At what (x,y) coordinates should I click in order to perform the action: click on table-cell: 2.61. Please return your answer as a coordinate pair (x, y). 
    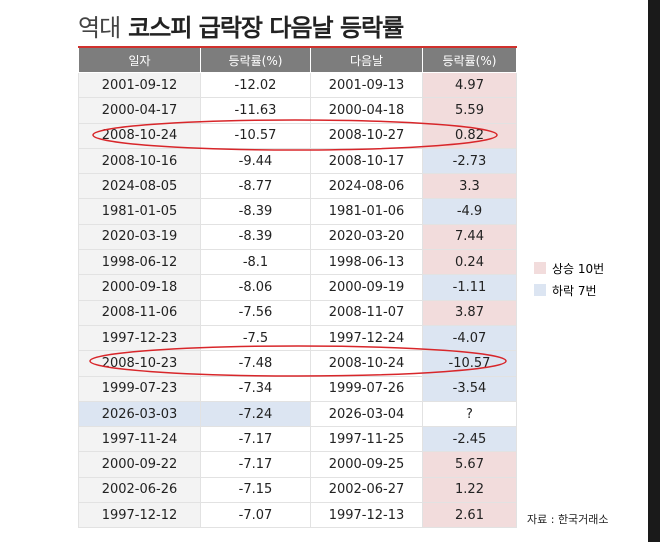
    Looking at the image, I should click on (469, 515).